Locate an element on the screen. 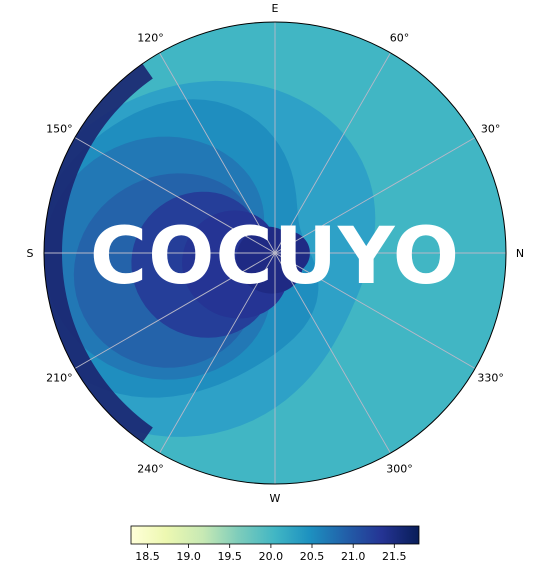 This screenshot has height=562, width=546. colorbar: 18.5 19.0 19.5 20.0 20.5 21.0 21.5 is located at coordinates (275, 544).